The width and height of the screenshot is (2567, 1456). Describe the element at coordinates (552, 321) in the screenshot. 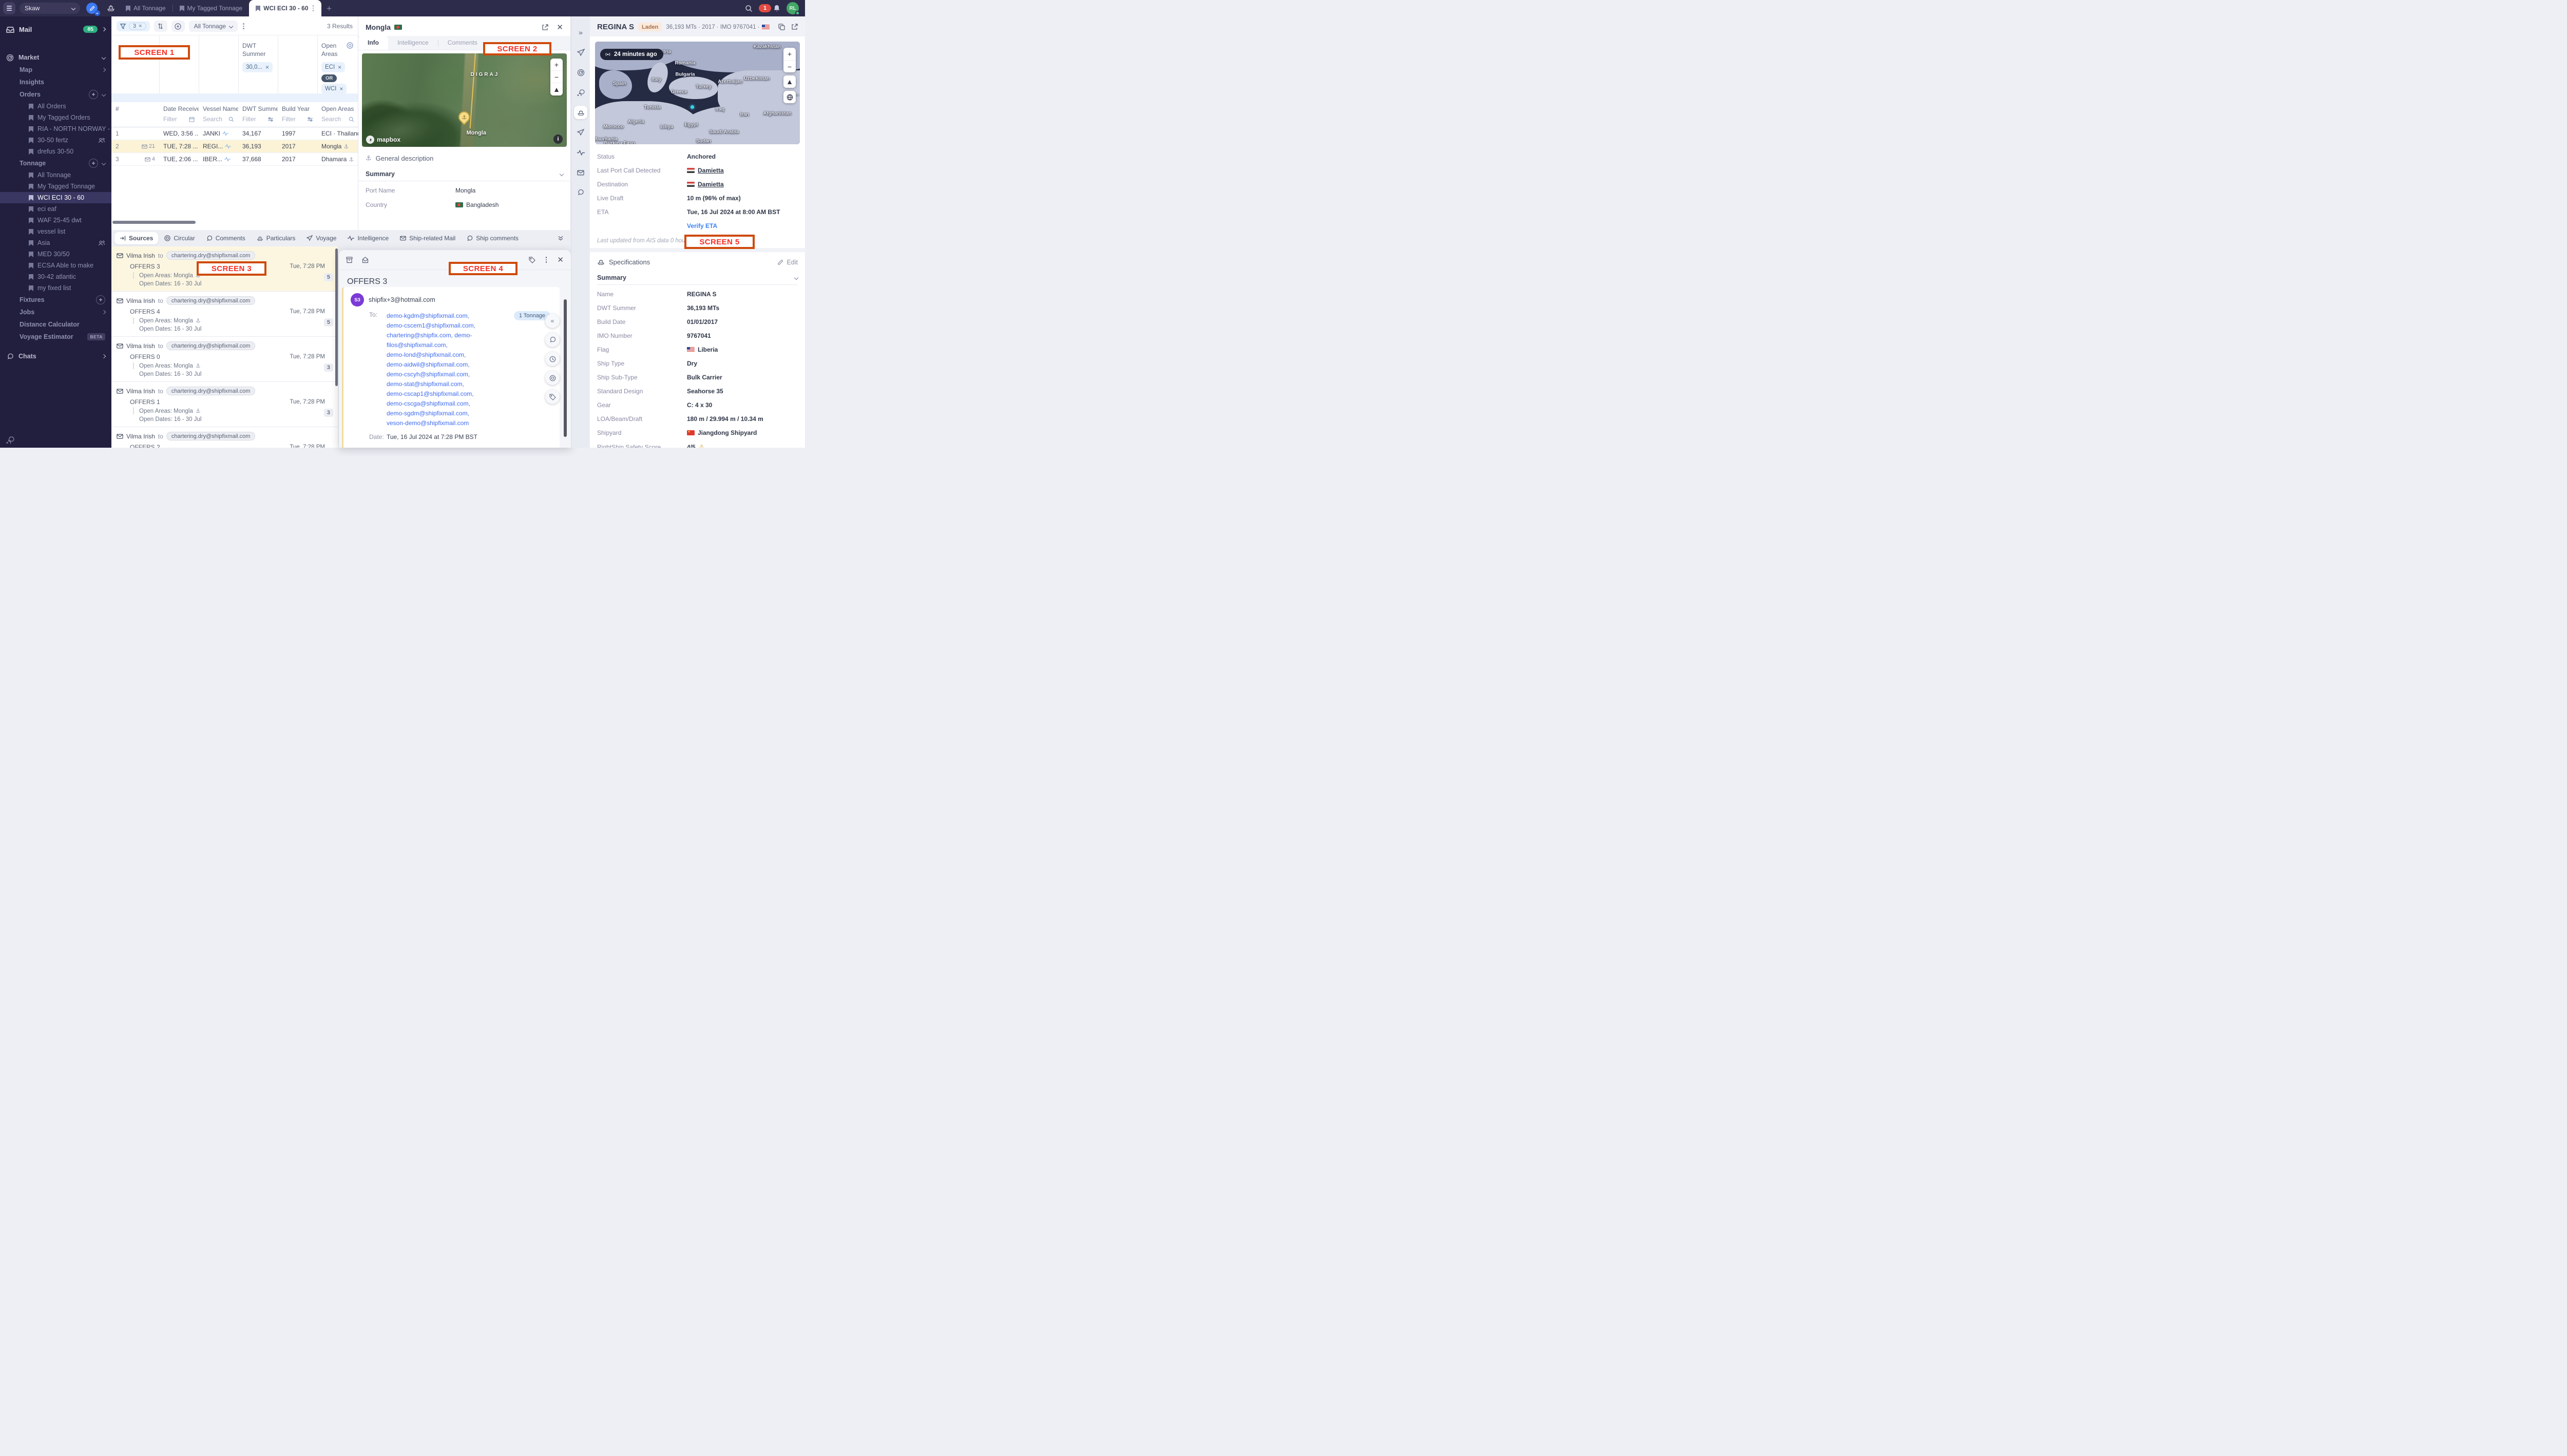

I see `collapse-left-button: «` at that location.